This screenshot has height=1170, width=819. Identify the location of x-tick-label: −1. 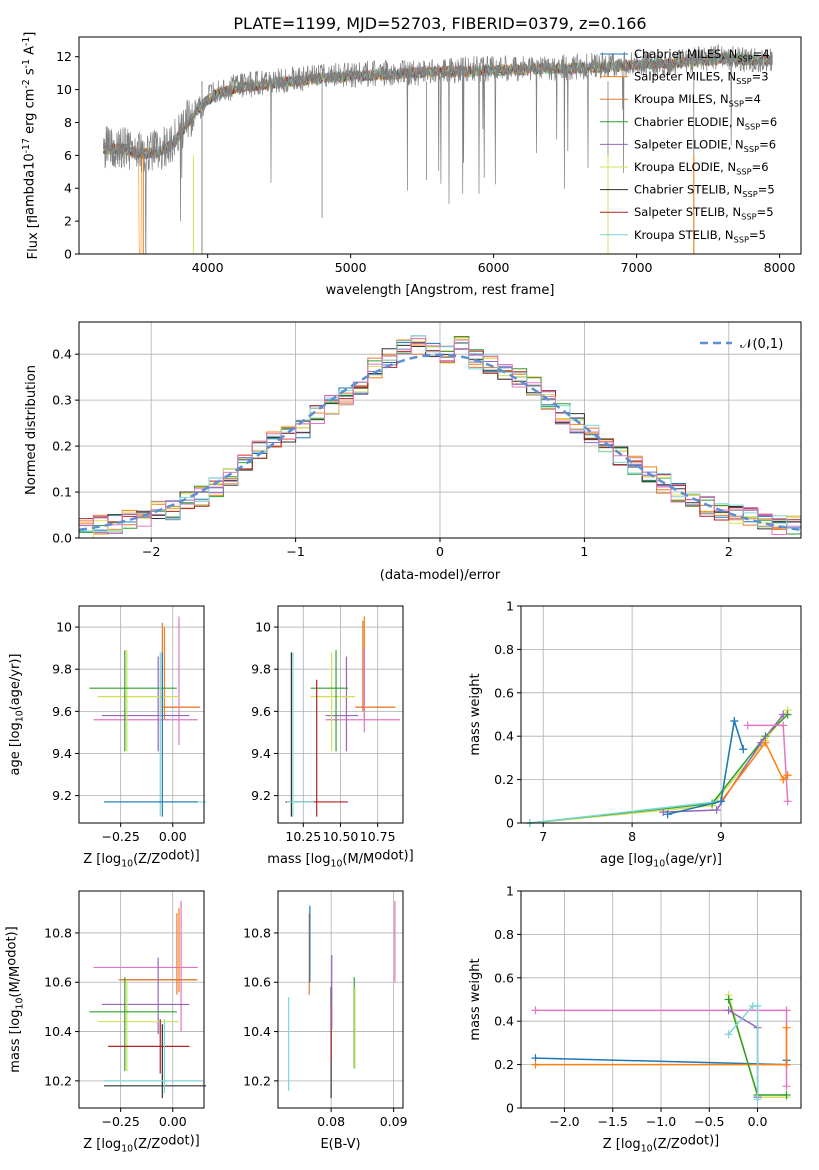
(295, 551).